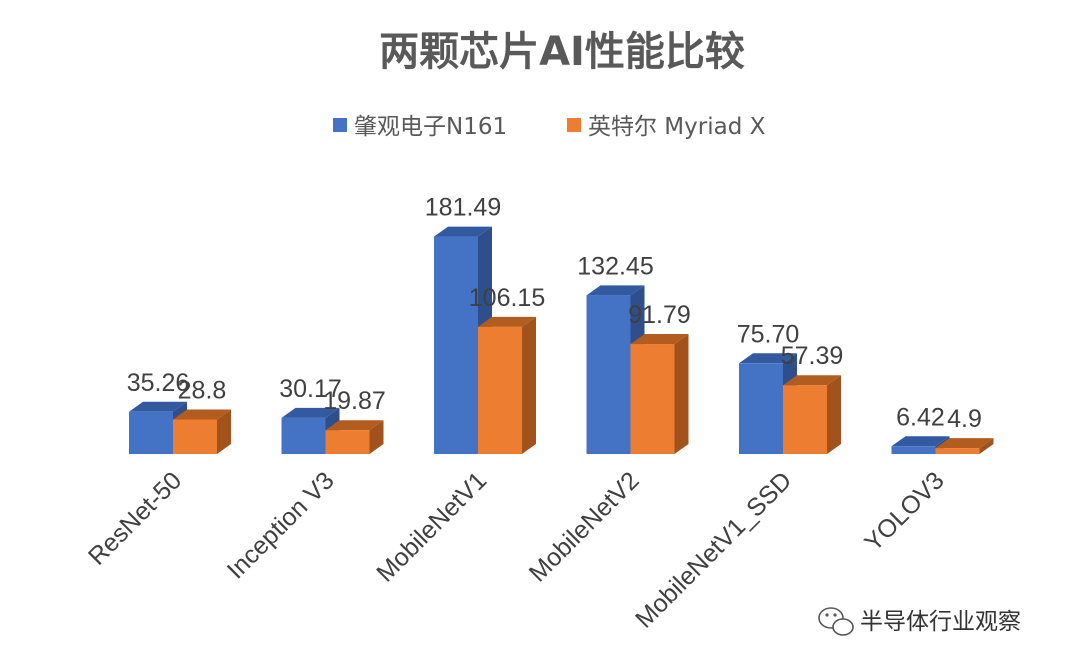 This screenshot has height=666, width=1072. Describe the element at coordinates (431, 526) in the screenshot. I see `x-tick-label-3: MobileNetV1` at that location.